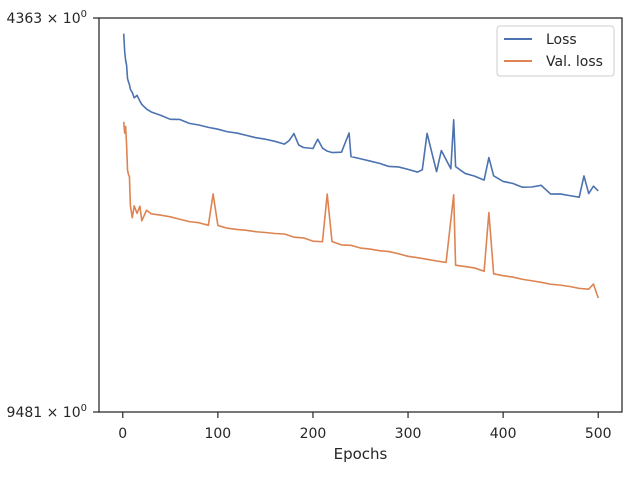 Image resolution: width=640 pixels, height=480 pixels. What do you see at coordinates (122, 434) in the screenshot?
I see `x-tick-label: 0` at bounding box center [122, 434].